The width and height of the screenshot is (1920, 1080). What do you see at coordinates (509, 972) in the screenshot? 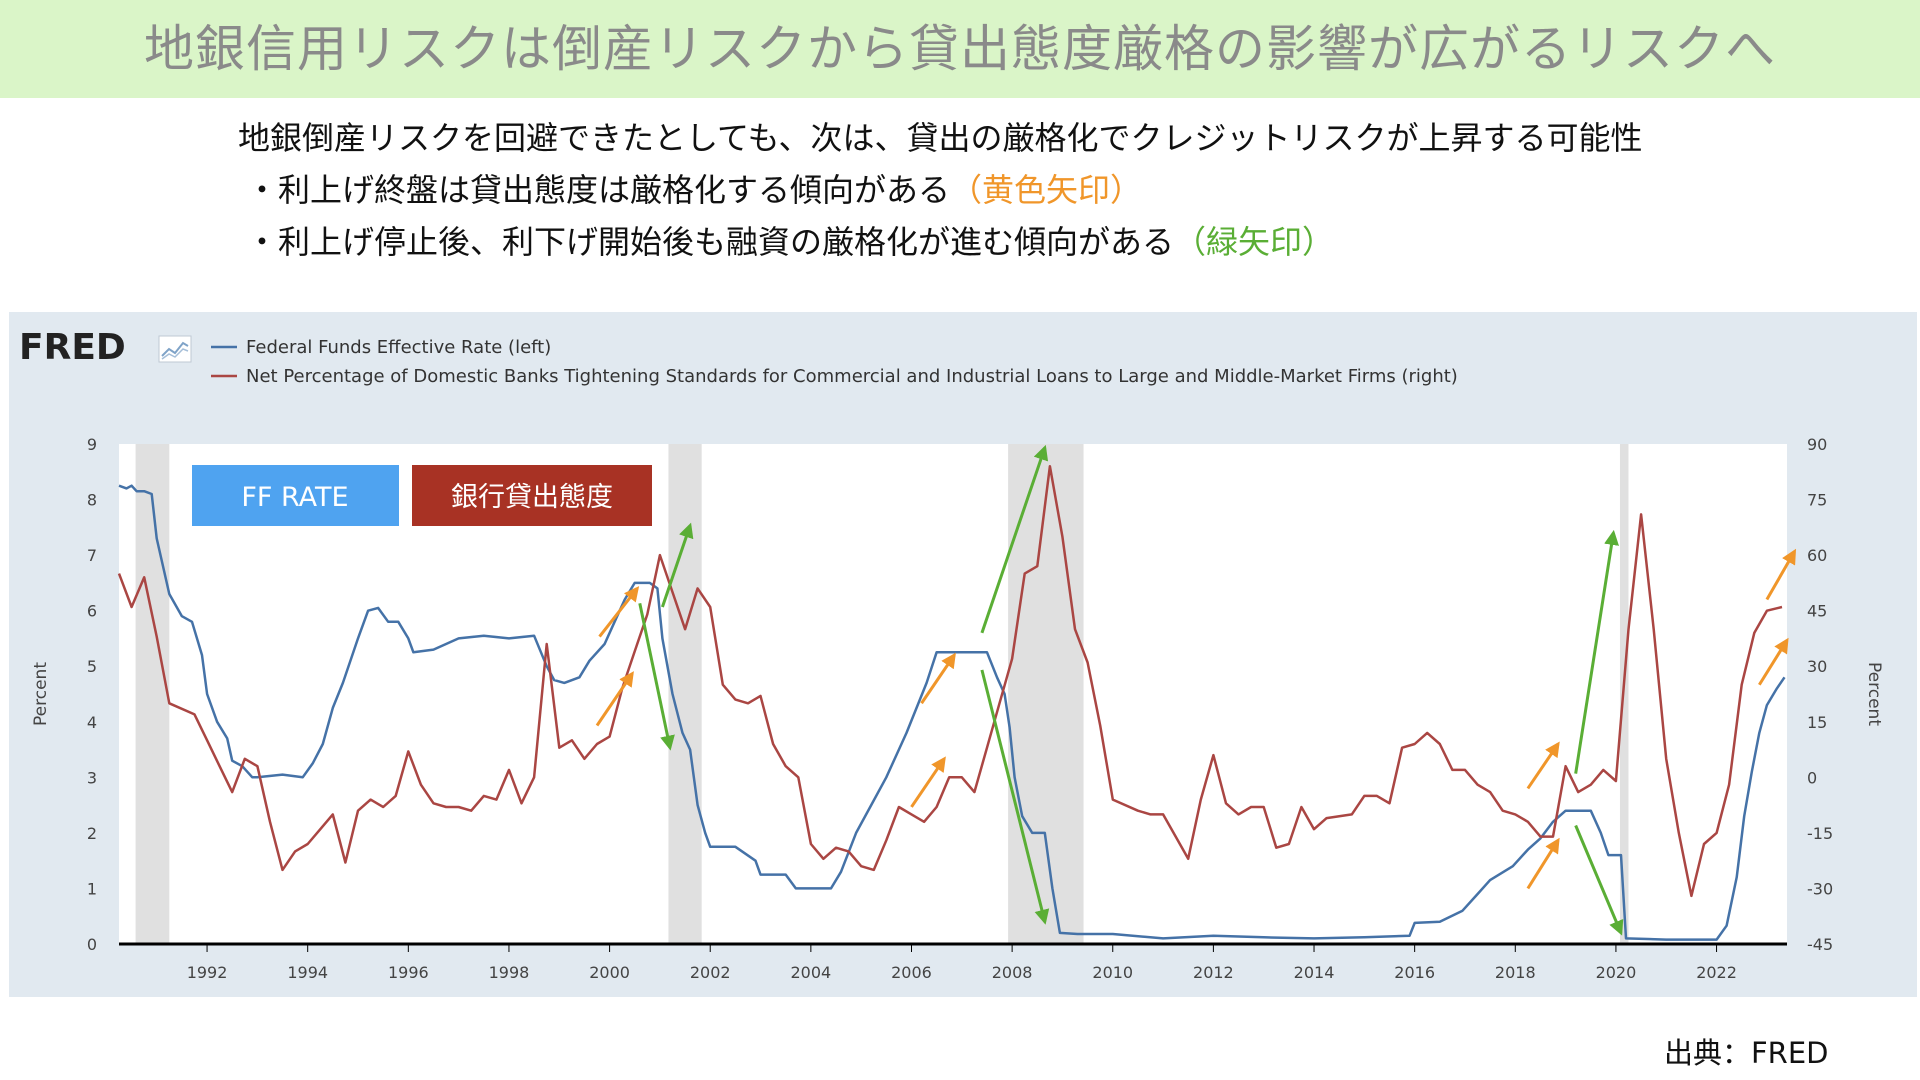
I see `x-tick-label: 1998` at bounding box center [509, 972].